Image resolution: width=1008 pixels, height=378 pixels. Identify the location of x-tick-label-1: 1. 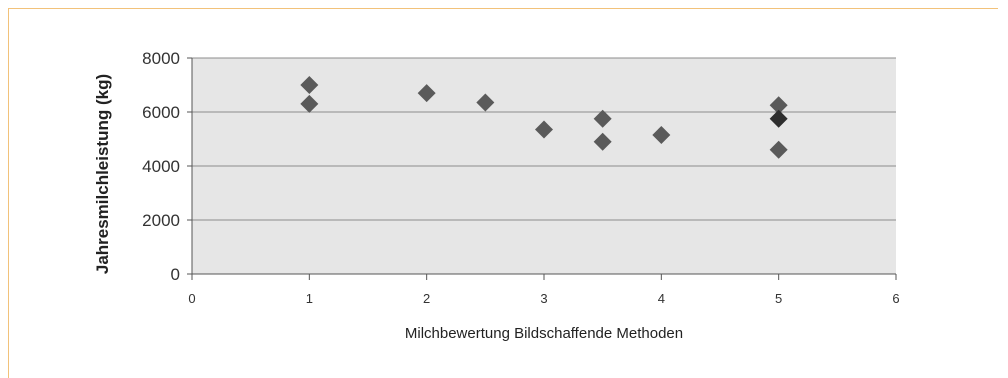
(309, 298).